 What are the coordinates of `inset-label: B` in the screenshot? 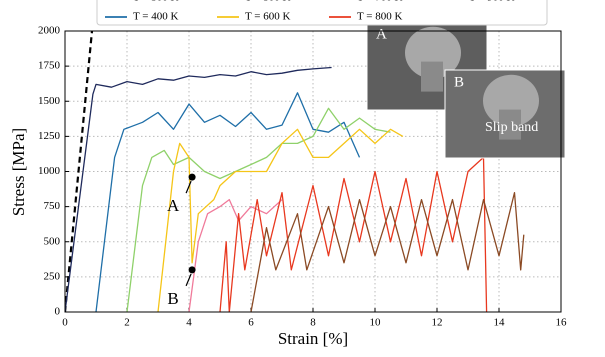 It's located at (459, 82).